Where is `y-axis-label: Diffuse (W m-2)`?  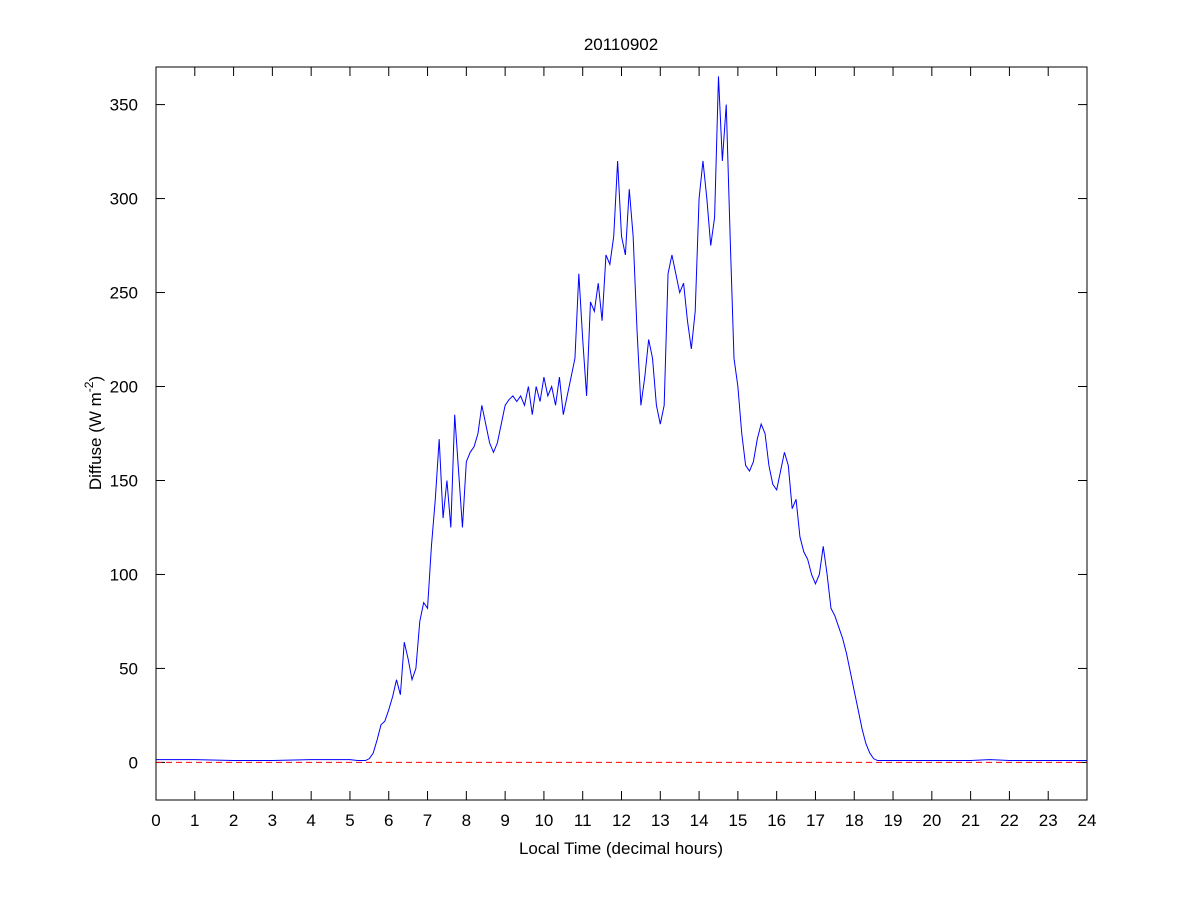 y-axis-label: Diffuse (W m-2) is located at coordinates (93, 433).